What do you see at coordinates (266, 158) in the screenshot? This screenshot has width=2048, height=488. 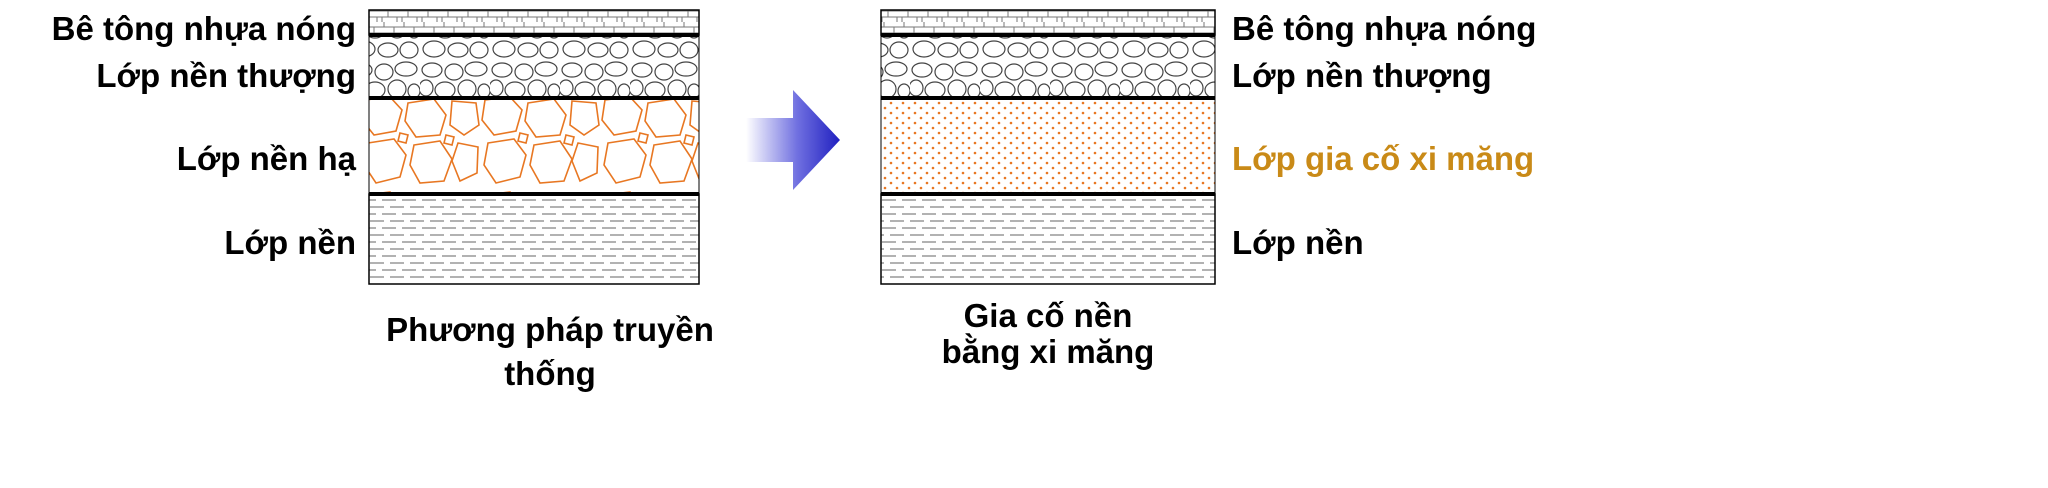 I see `left-label-lower-base: Lớp nền hạ` at bounding box center [266, 158].